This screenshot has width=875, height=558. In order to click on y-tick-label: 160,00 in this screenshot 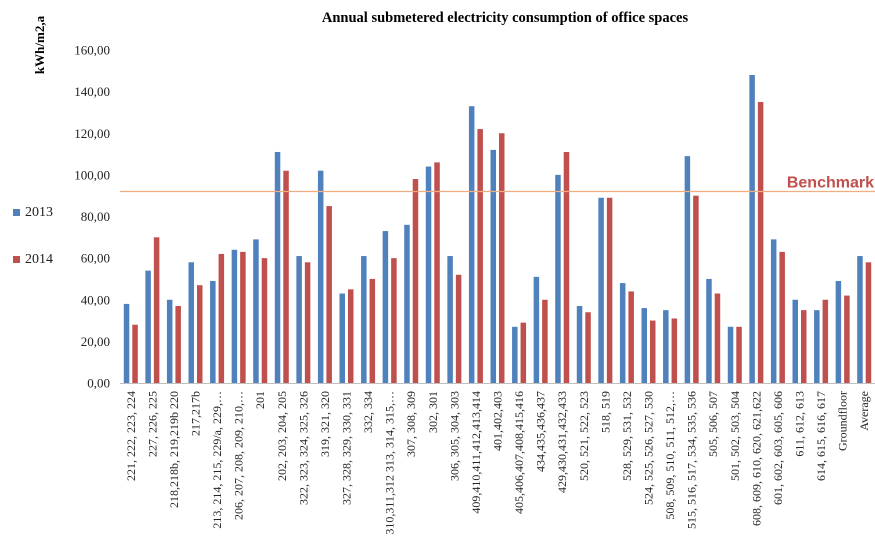, I will do `click(92, 50)`.